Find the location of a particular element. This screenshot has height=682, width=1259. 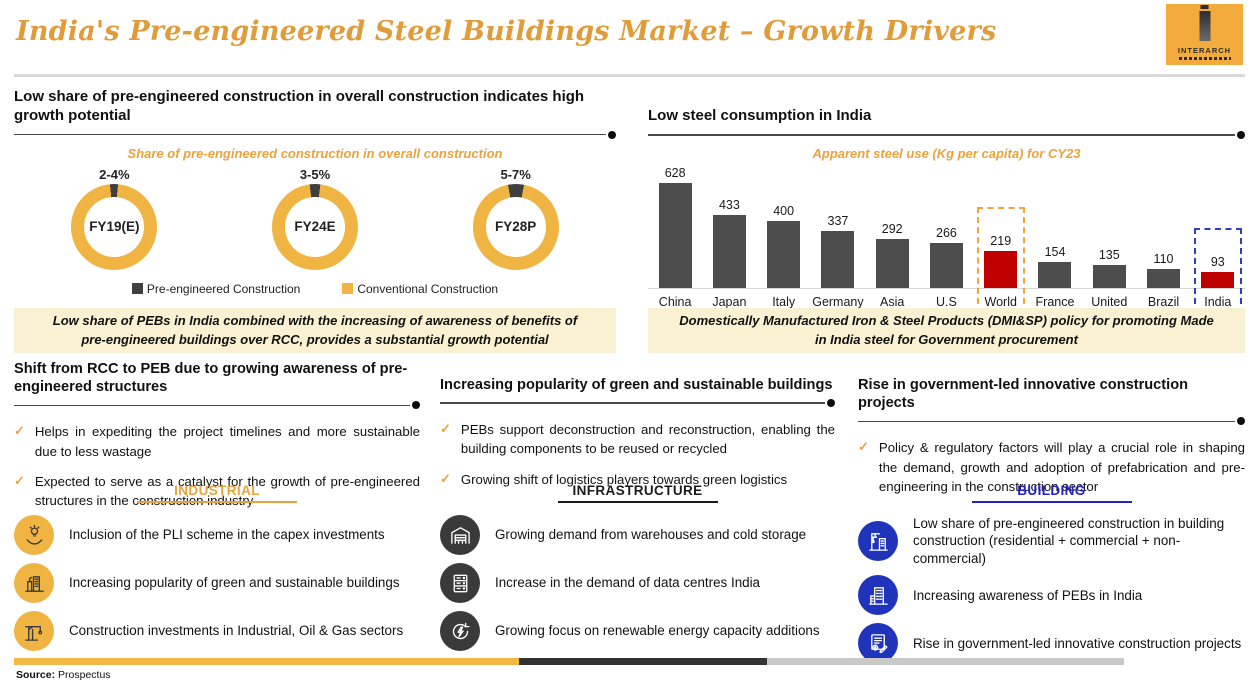

crane-icon is located at coordinates (34, 631).